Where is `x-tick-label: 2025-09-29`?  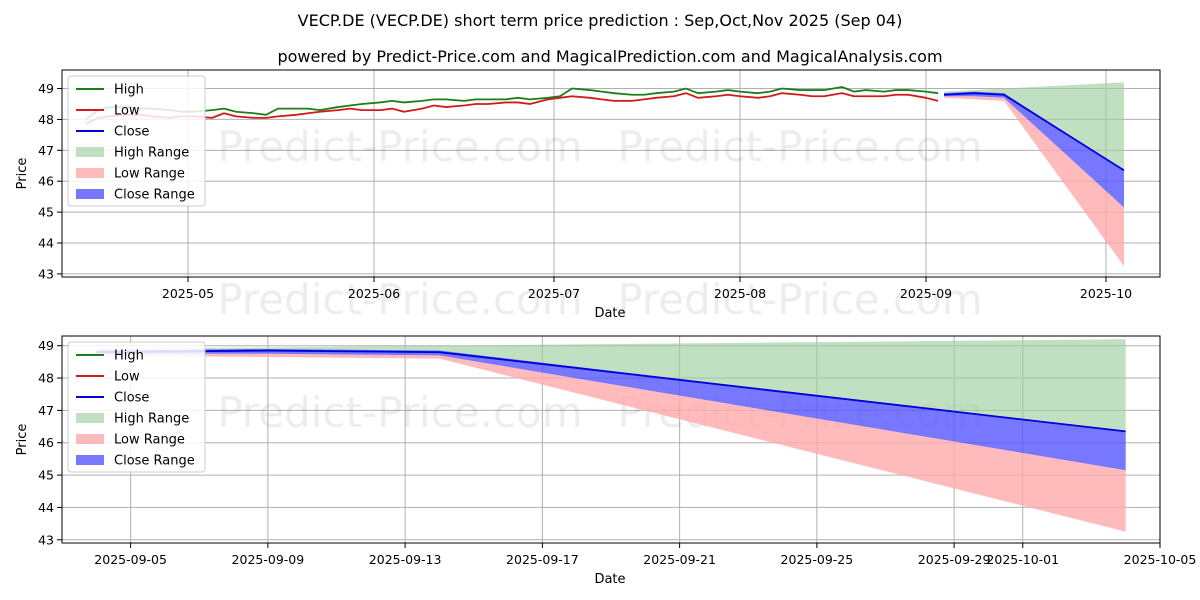
x-tick-label: 2025-09-29 is located at coordinates (954, 559).